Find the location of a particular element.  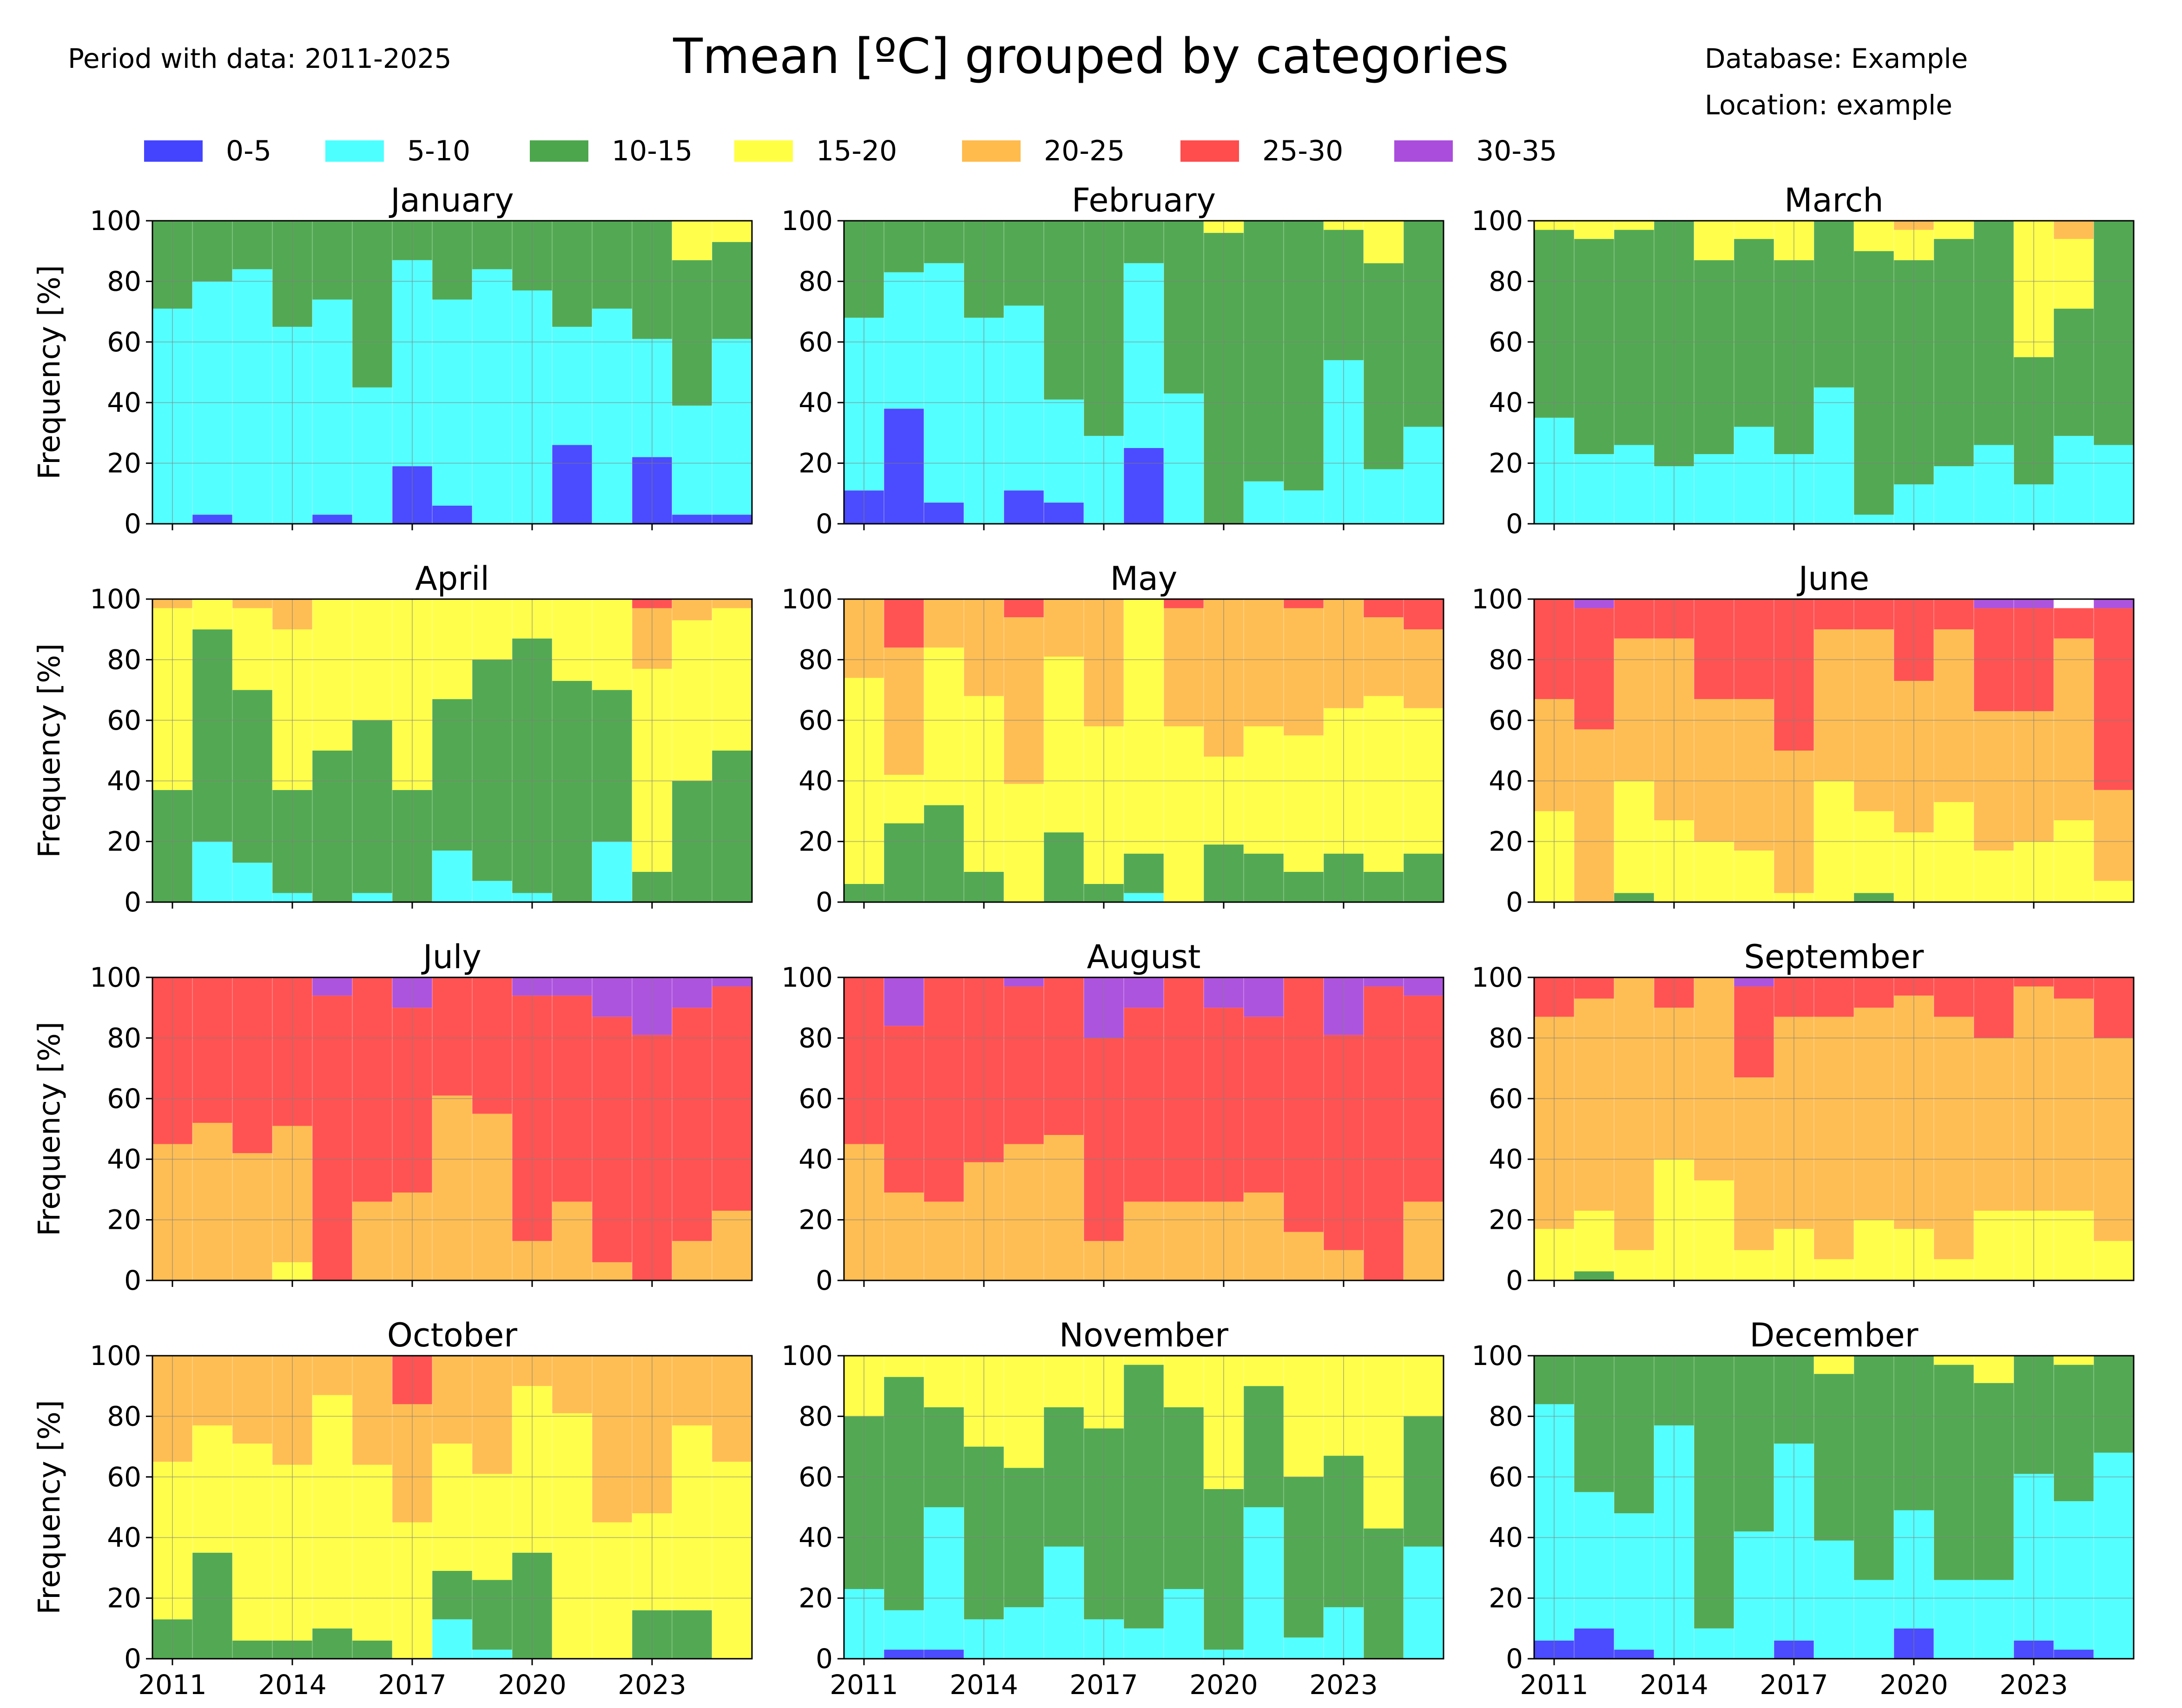

panel-title: November is located at coordinates (1143, 1335).